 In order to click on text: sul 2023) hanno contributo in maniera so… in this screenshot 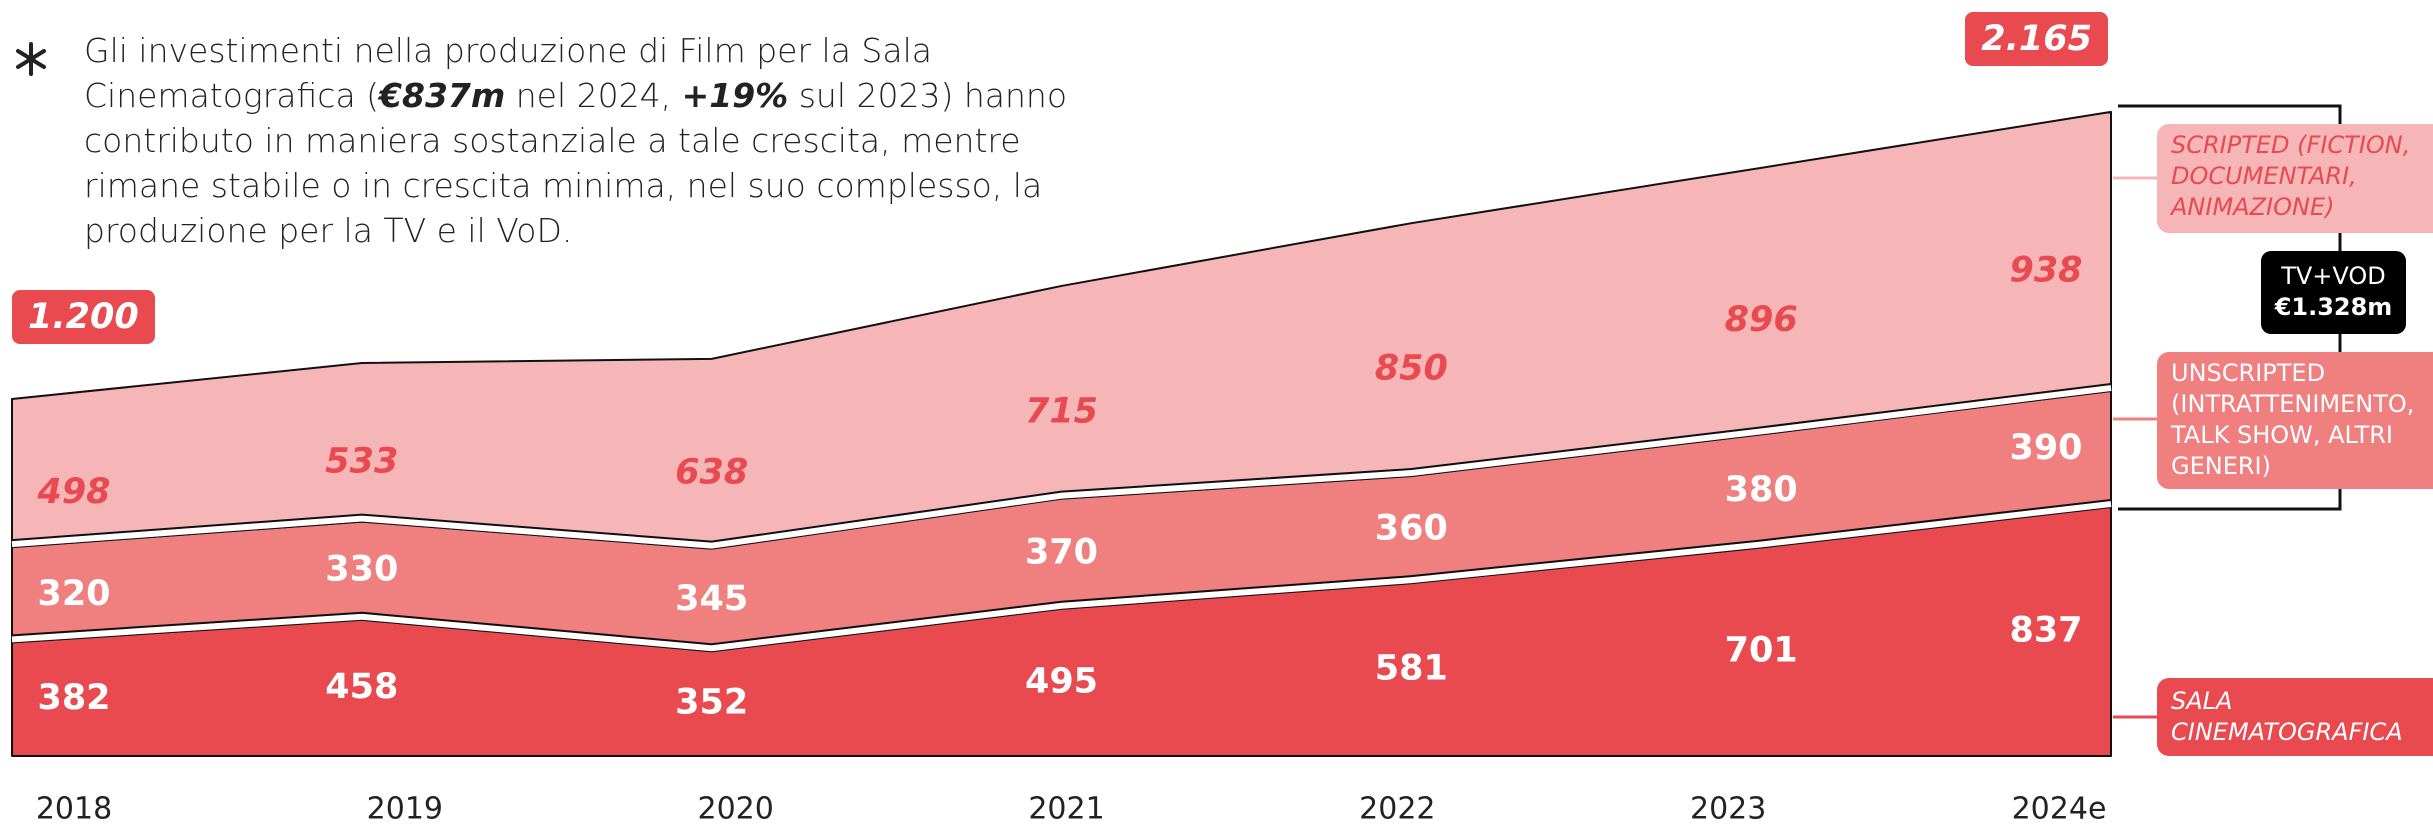, I will do `click(576, 163)`.